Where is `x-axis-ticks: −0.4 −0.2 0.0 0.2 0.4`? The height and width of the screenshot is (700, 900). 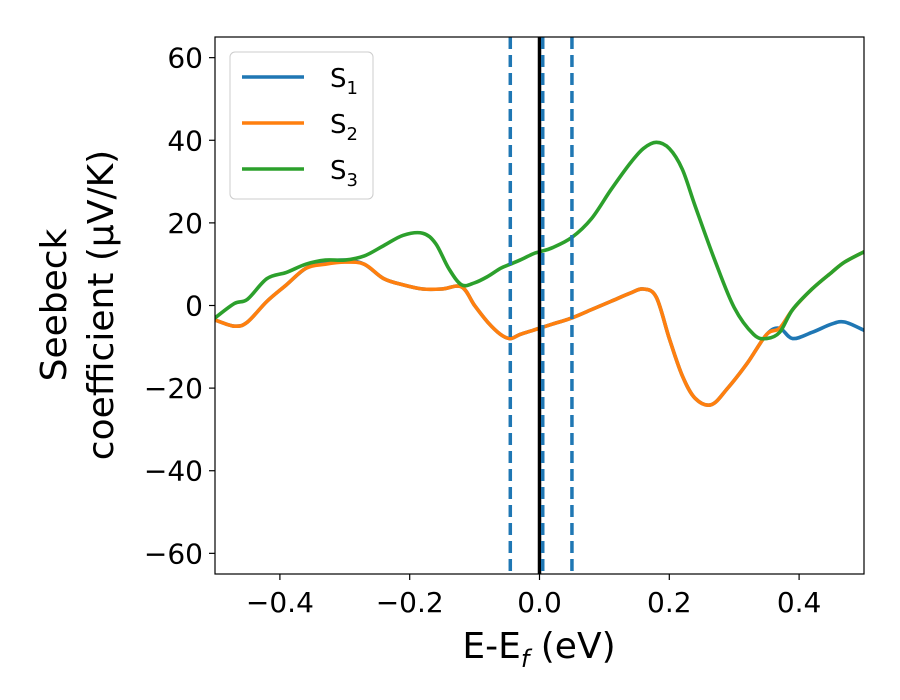
x-axis-ticks: −0.4 −0.2 0.0 0.2 0.4 is located at coordinates (533, 596).